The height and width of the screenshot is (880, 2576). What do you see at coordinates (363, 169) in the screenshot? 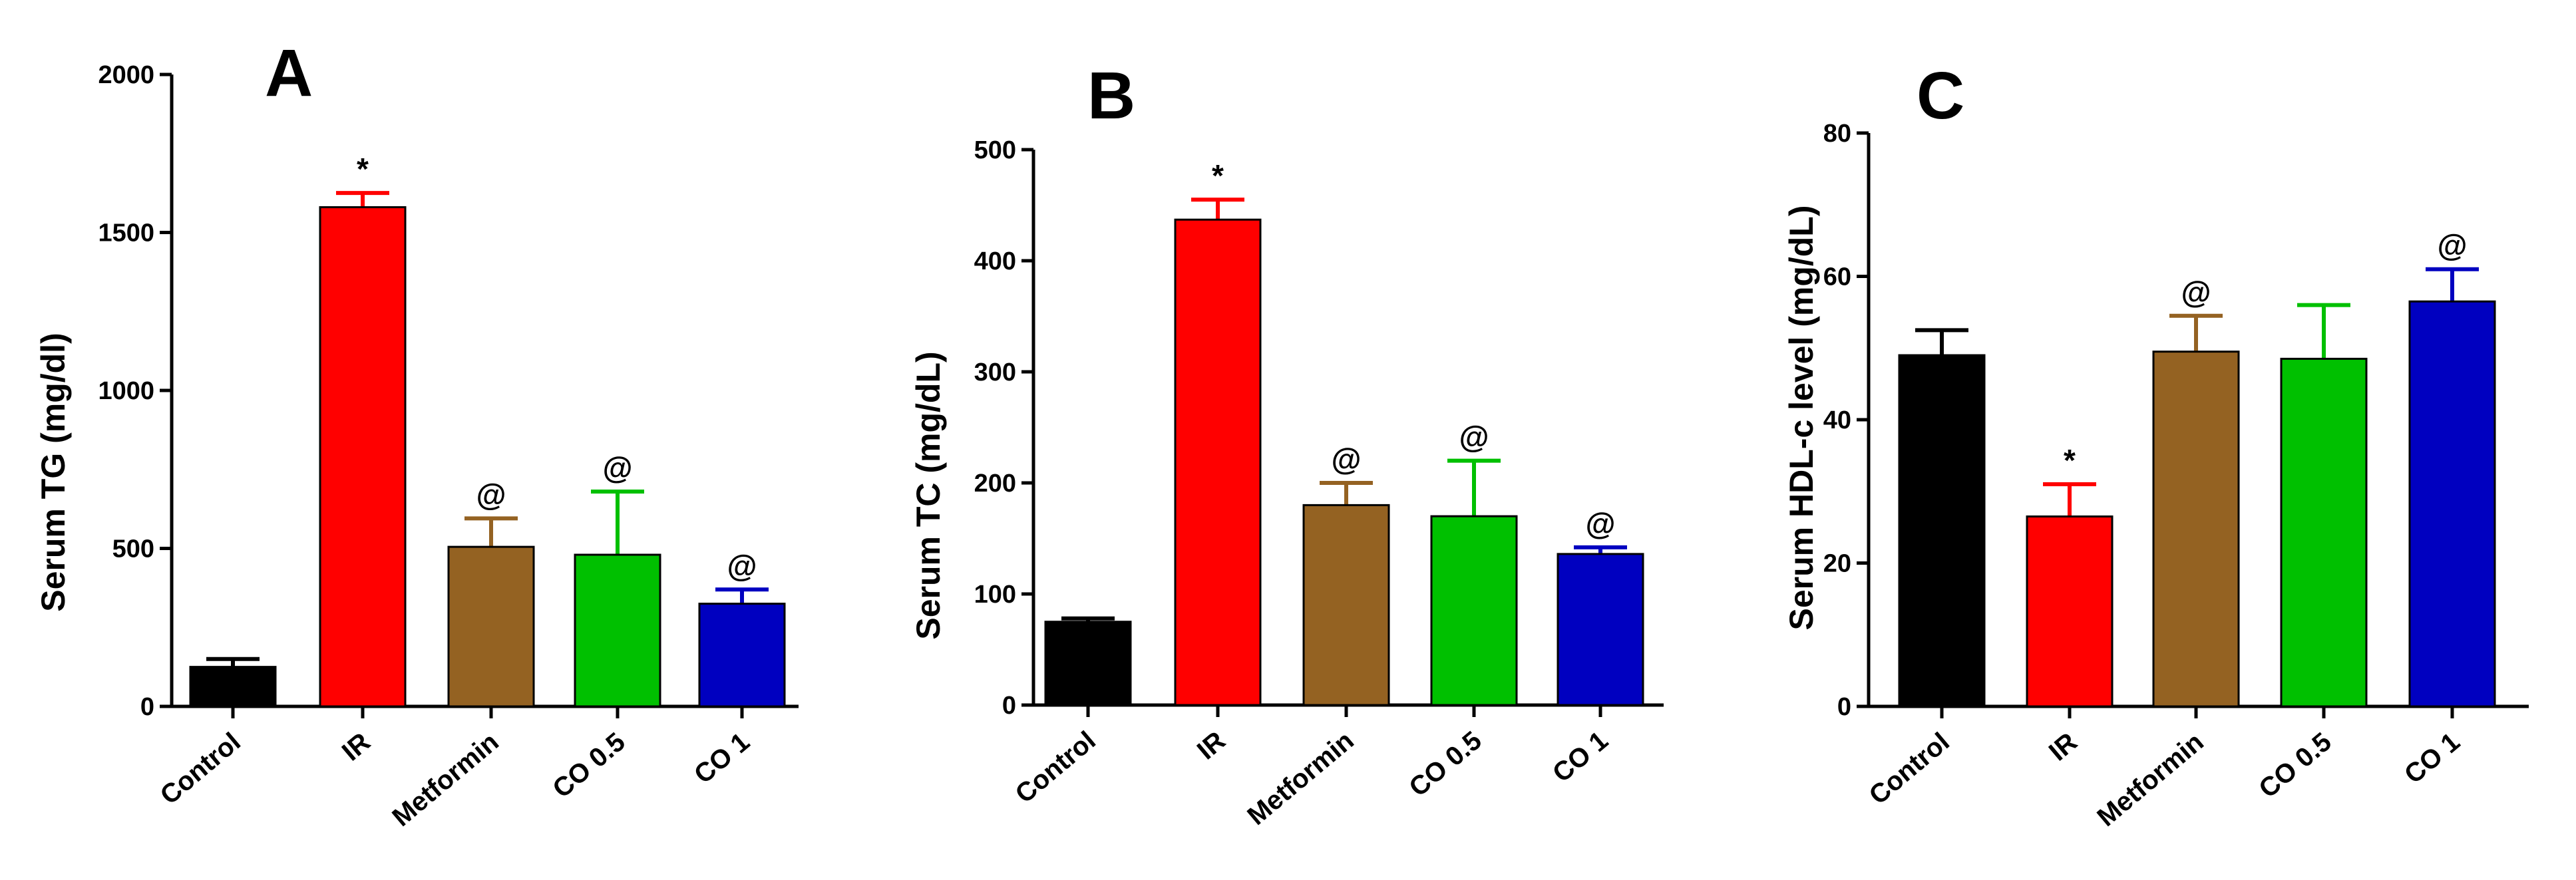
I see `panel-a-significance-mark-ir: *` at bounding box center [363, 169].